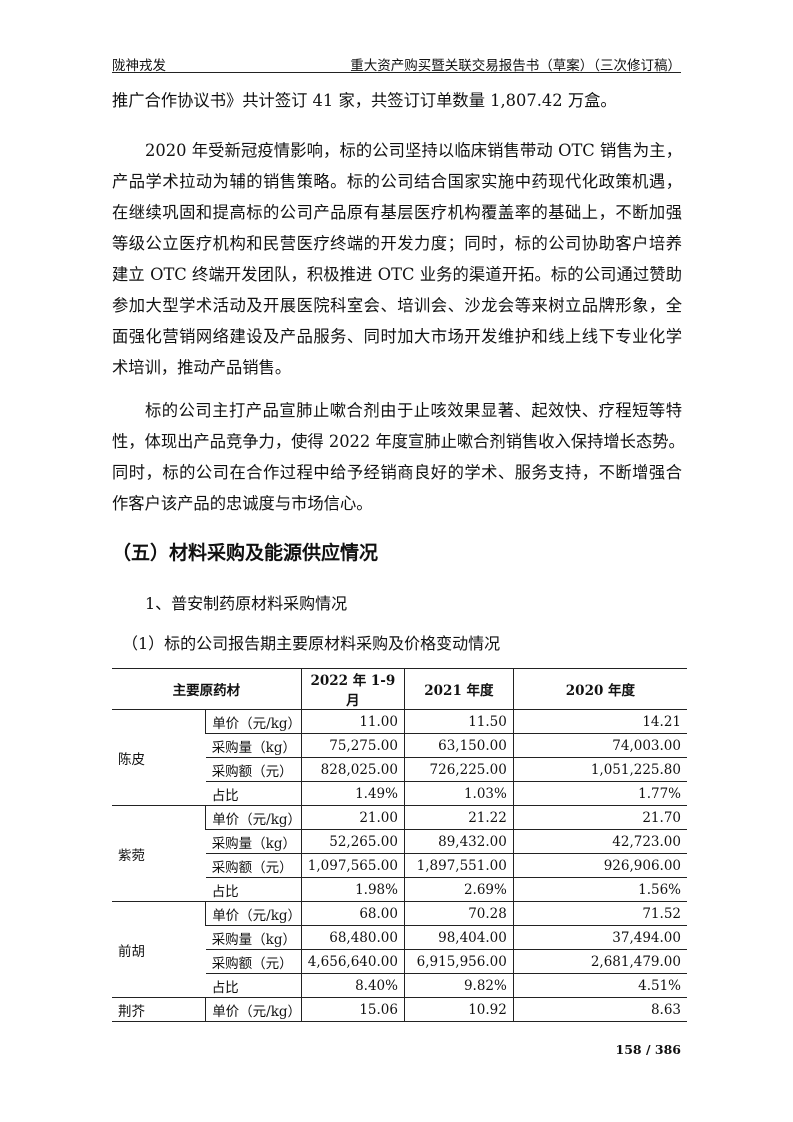 The height and width of the screenshot is (1122, 793). I want to click on value-cell: 4,656,640.00, so click(352, 961).